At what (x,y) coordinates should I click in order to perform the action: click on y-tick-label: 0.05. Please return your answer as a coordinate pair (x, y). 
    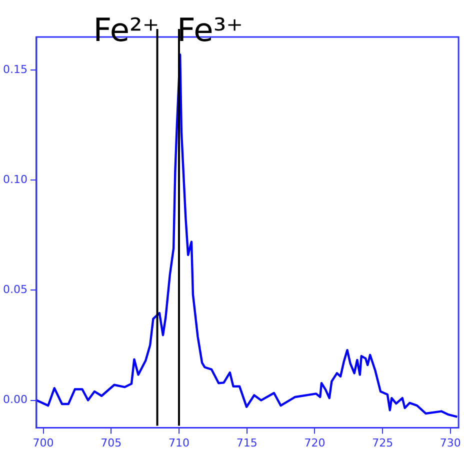
    Looking at the image, I should click on (15, 289).